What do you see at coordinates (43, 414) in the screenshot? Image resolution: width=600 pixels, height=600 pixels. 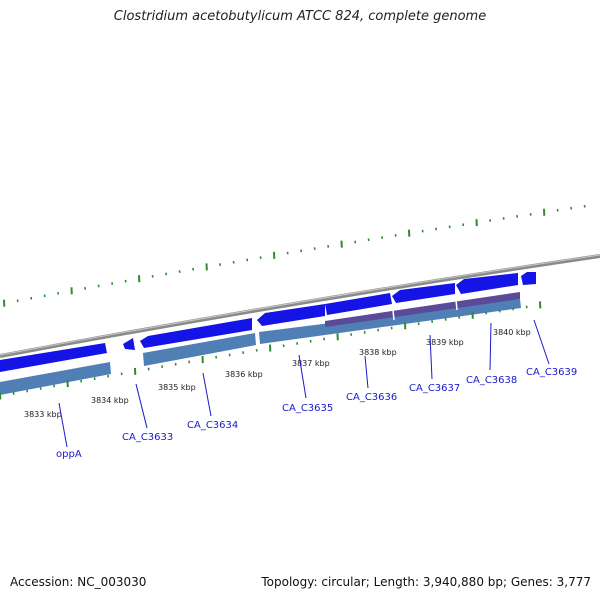 I see `scale-label: 3833 kbp` at bounding box center [43, 414].